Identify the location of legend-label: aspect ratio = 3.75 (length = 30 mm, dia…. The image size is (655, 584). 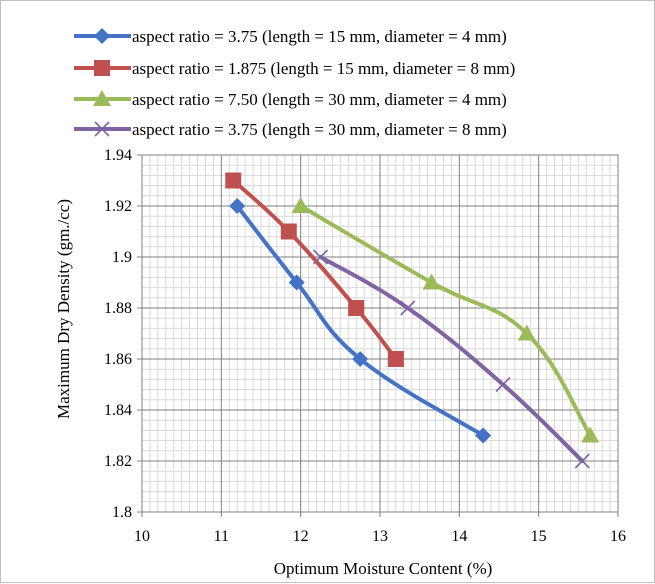
(319, 129).